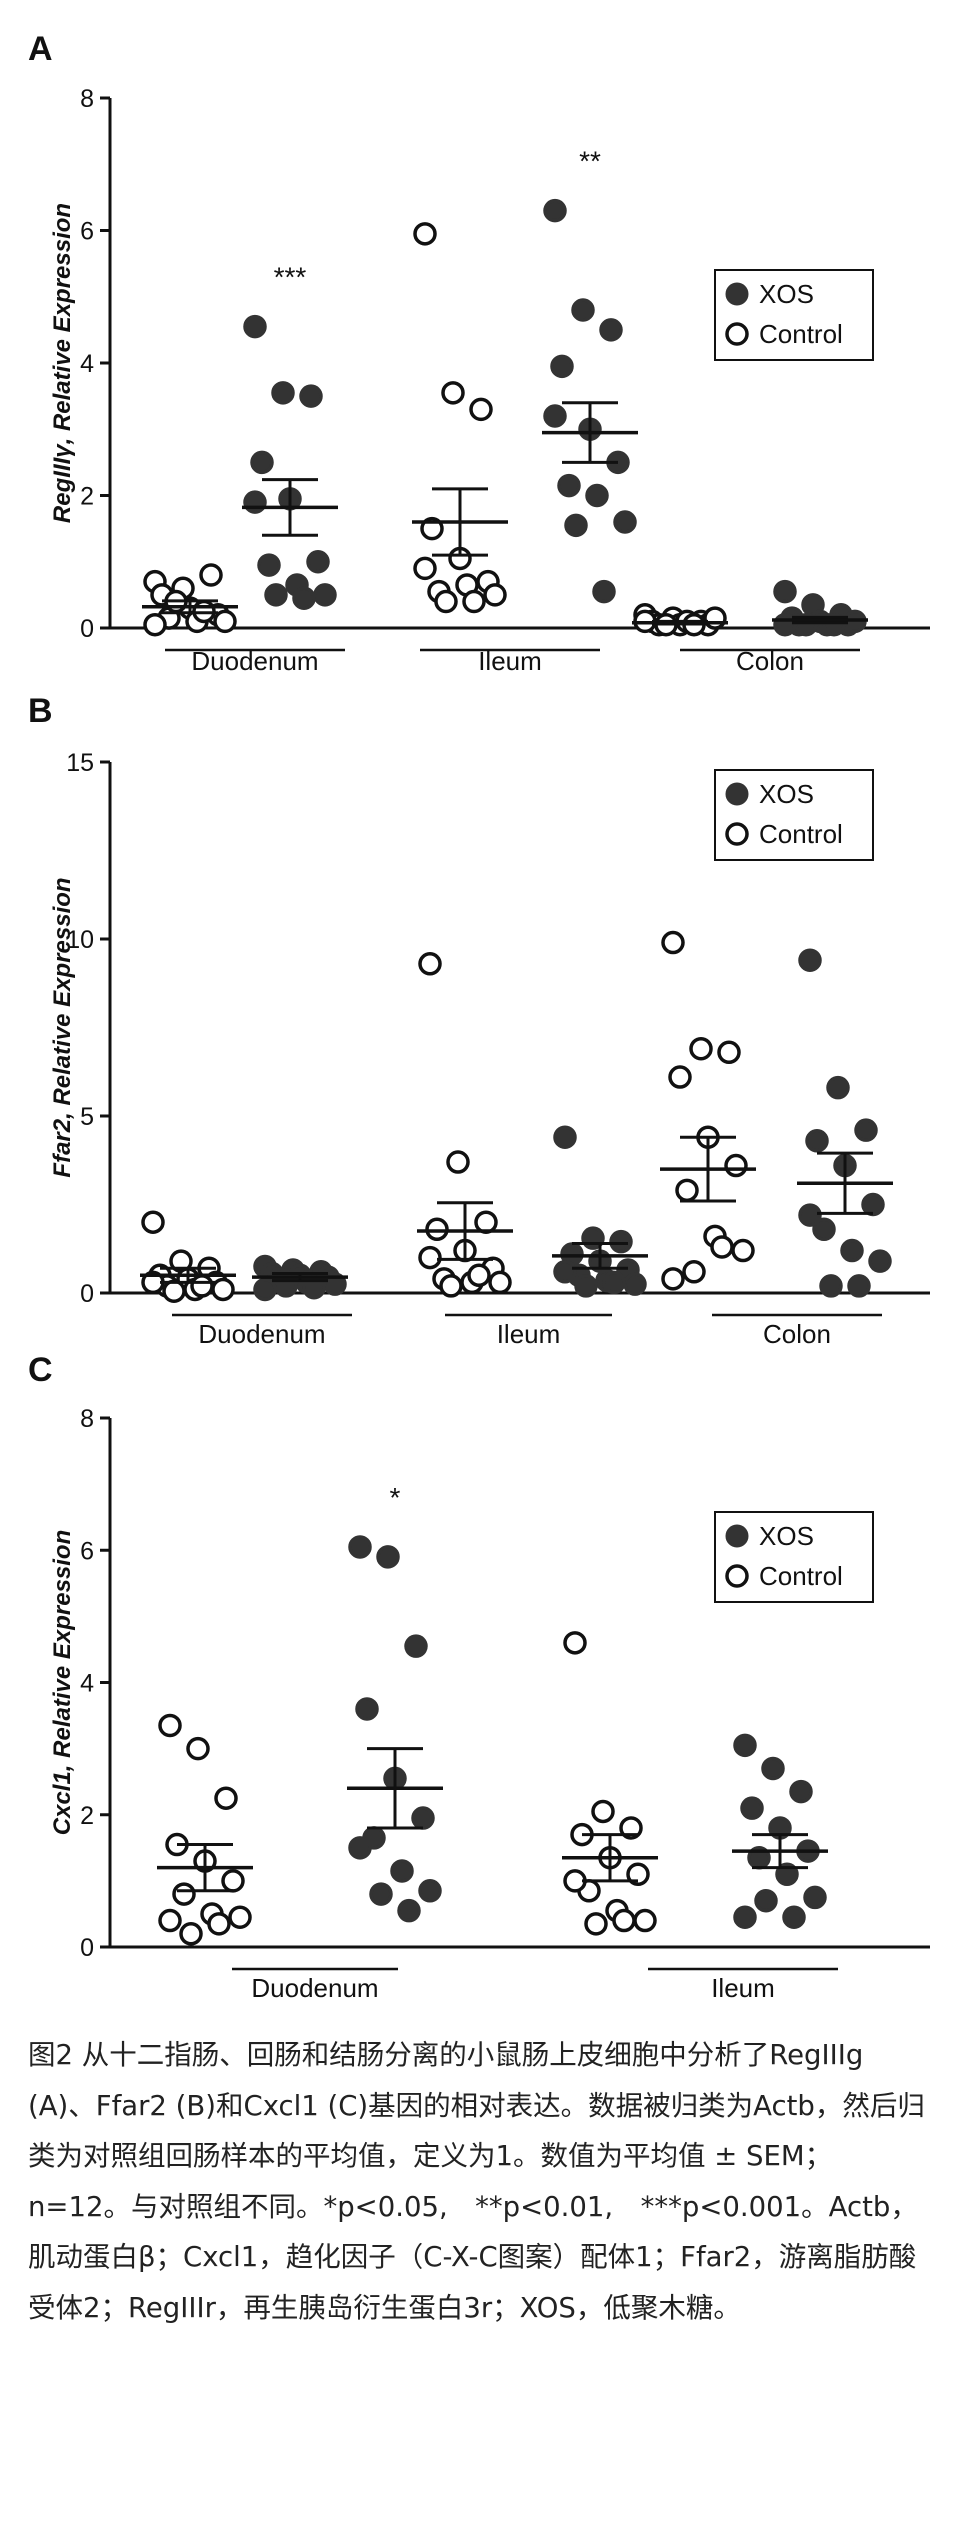 The height and width of the screenshot is (2531, 959). I want to click on y-axis-label: Ffar2, Relative Expression, so click(62, 1027).